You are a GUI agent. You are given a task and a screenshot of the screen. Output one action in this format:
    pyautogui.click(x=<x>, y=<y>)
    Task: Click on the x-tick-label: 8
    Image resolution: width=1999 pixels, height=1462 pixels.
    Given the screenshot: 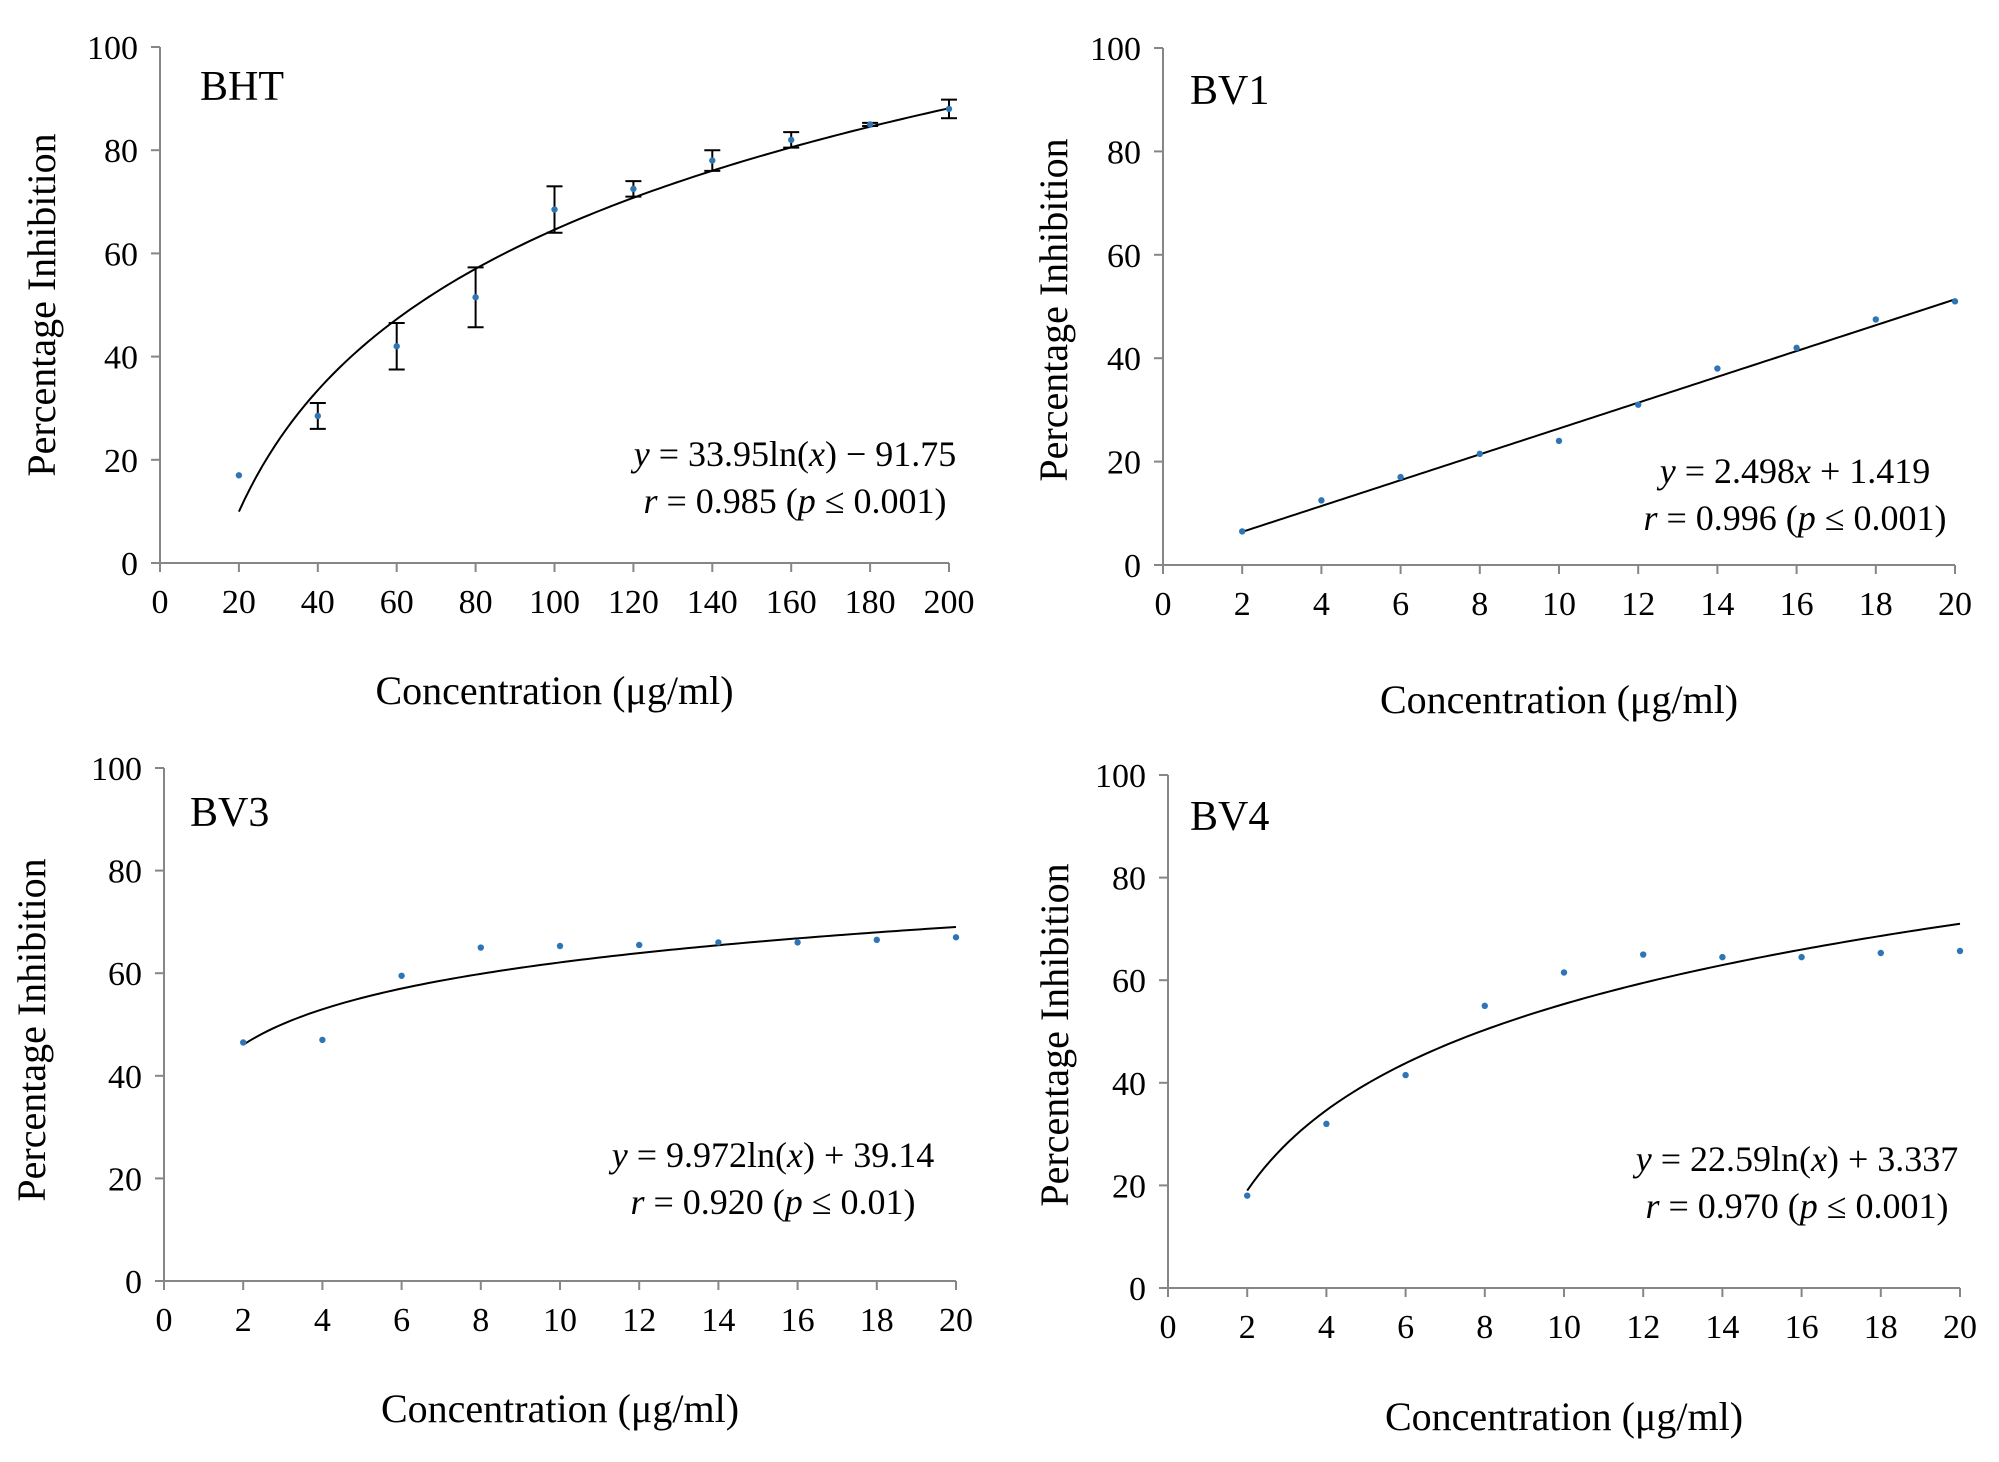 What is the action you would take?
    pyautogui.click(x=1479, y=604)
    